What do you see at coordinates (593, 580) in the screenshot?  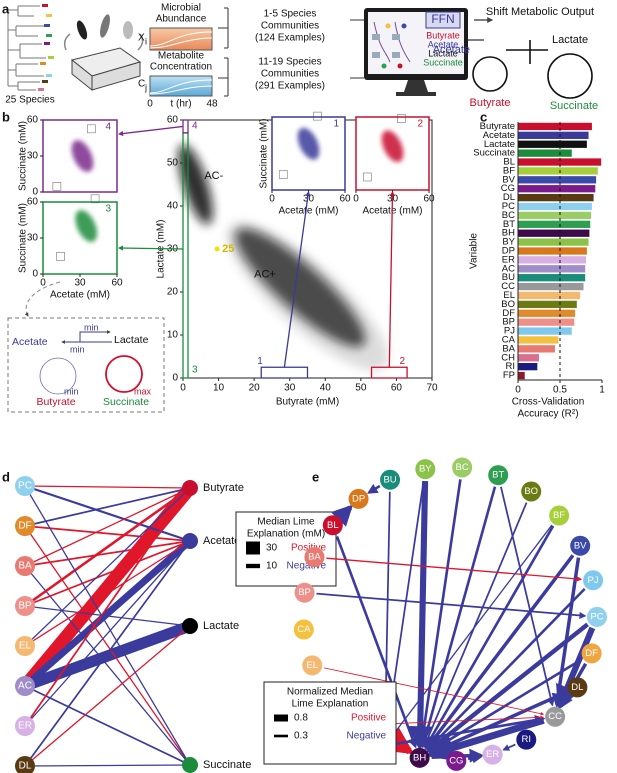 I see `node-label: PJ` at bounding box center [593, 580].